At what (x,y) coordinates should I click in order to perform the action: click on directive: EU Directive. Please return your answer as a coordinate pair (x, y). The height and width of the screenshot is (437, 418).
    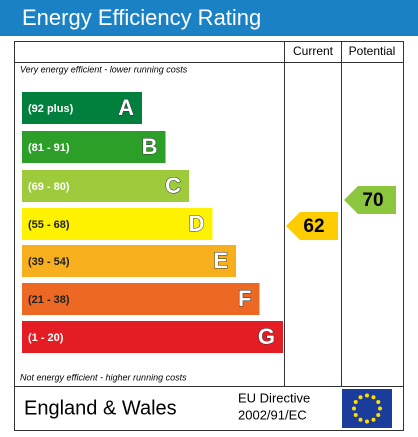
    Looking at the image, I should click on (274, 397).